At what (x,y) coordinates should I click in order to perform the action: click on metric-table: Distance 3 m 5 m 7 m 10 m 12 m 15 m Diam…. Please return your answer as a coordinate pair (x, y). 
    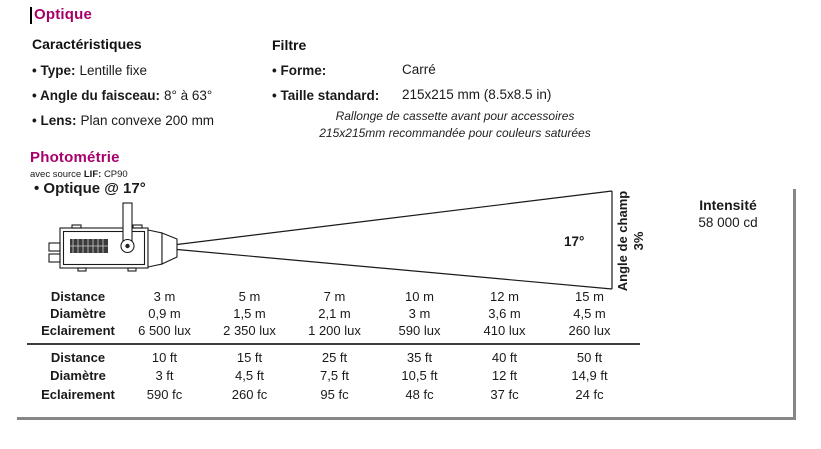
    Looking at the image, I should click on (340, 313).